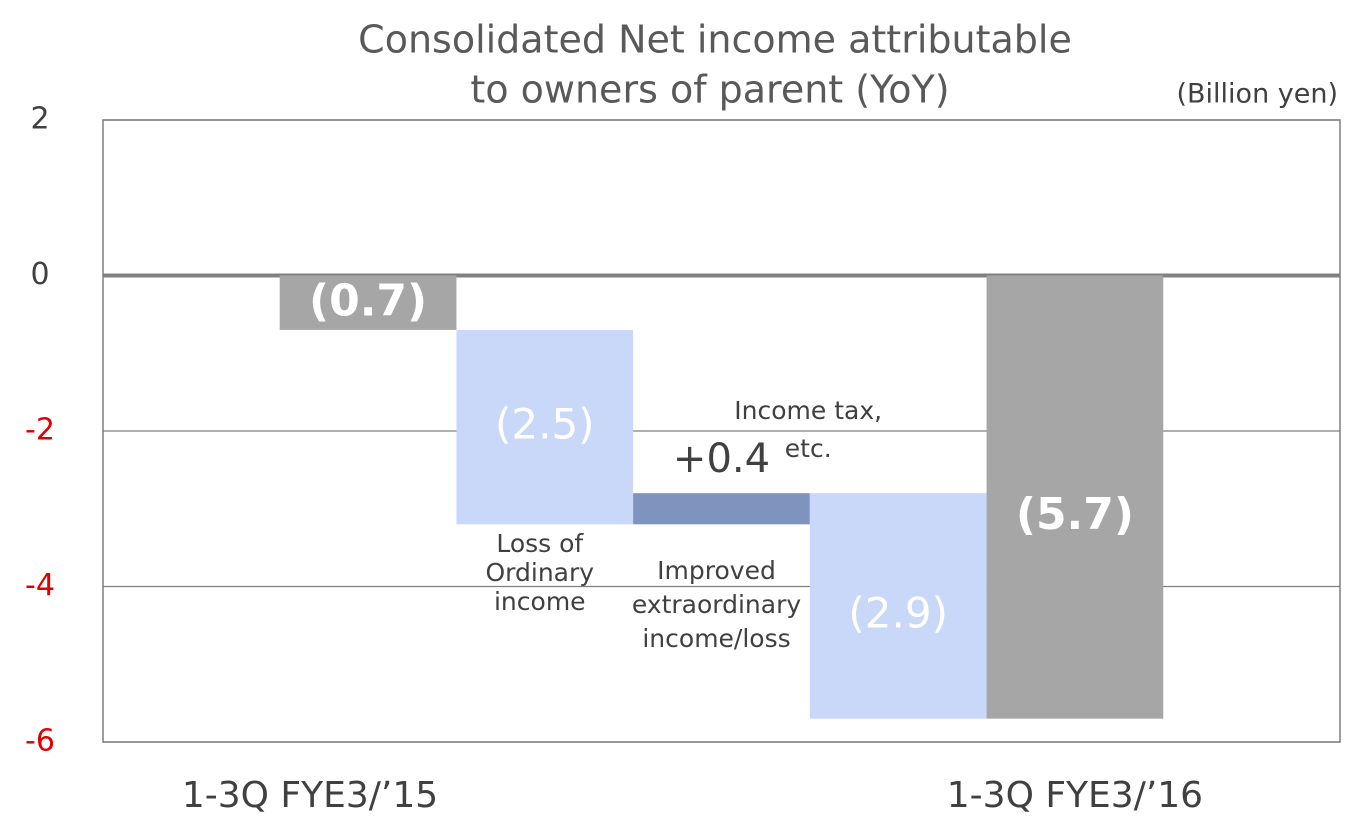 This screenshot has width=1345, height=819. Describe the element at coordinates (717, 604) in the screenshot. I see `annotation: extraordinary` at that location.